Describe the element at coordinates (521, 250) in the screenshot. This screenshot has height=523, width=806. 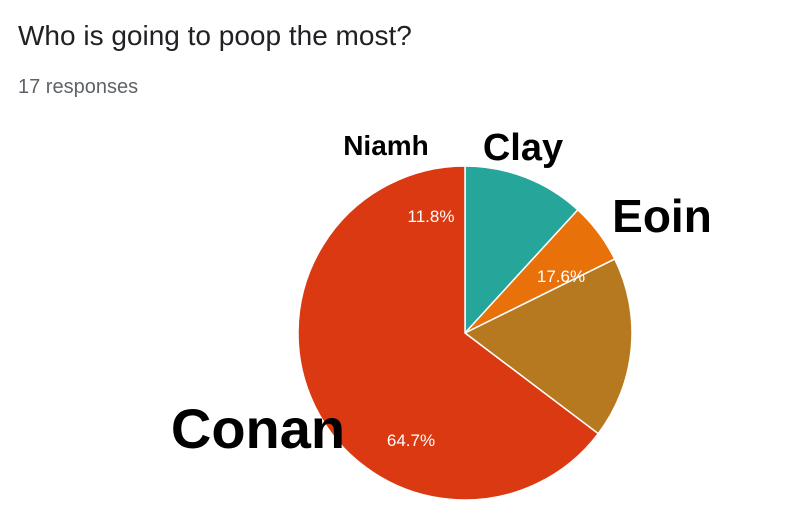
I see `pie-slice-niamh` at that location.